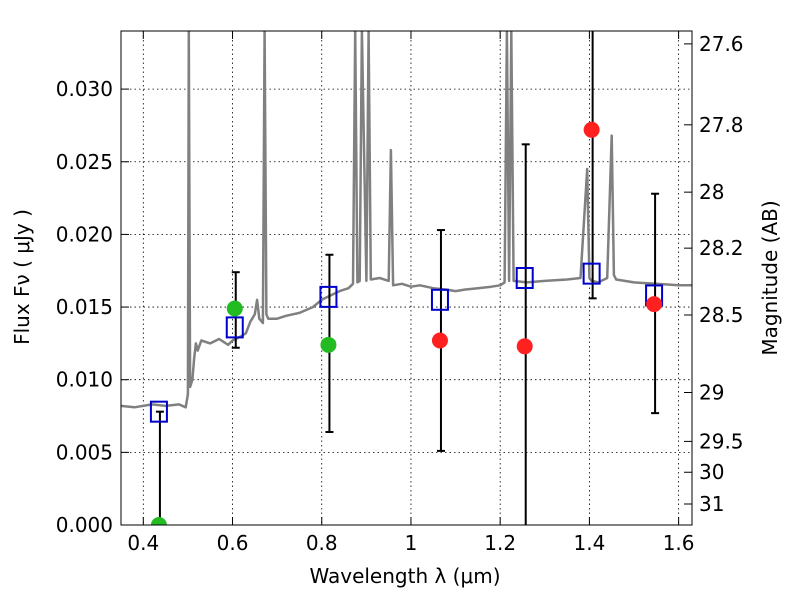  I want to click on right-tick-label: 27.6, so click(721, 44).